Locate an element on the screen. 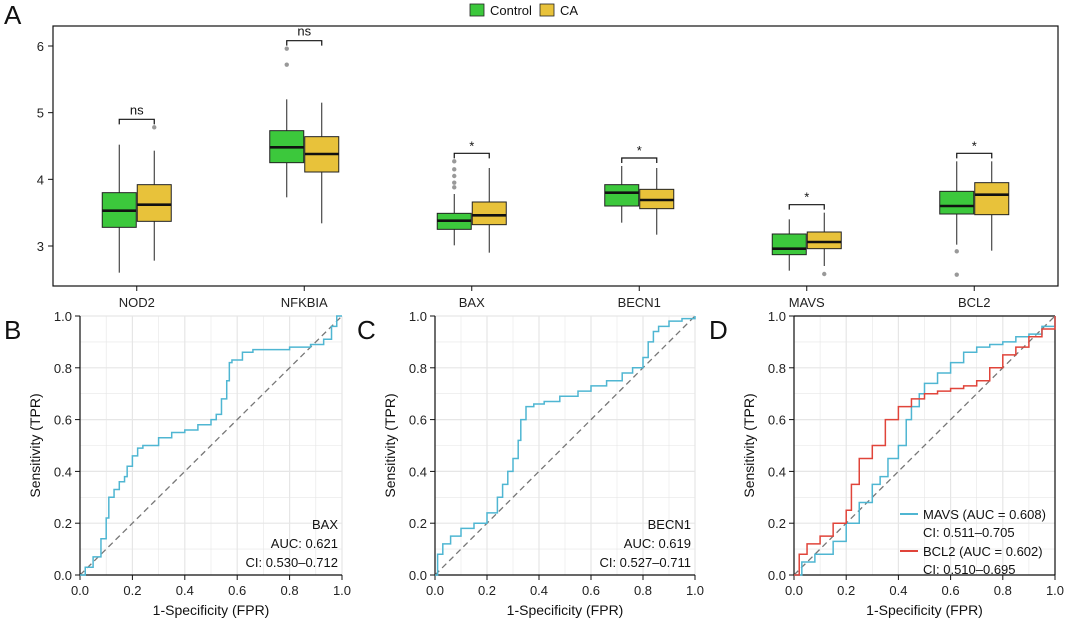 The image size is (1065, 620). legend-swatch-ca is located at coordinates (547, 10).